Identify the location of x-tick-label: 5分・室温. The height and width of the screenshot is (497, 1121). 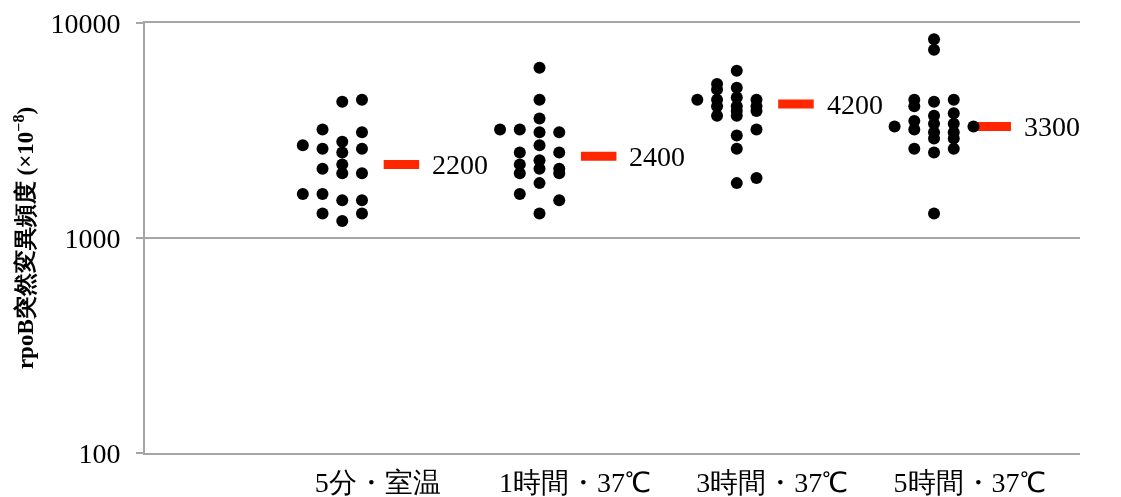
(377, 481).